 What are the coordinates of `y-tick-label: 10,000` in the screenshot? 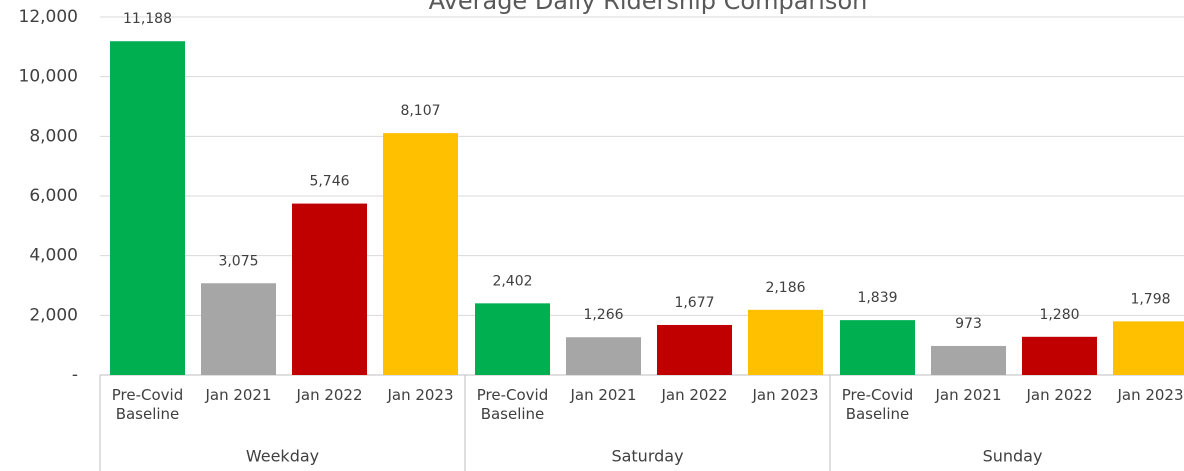 It's located at (48, 77).